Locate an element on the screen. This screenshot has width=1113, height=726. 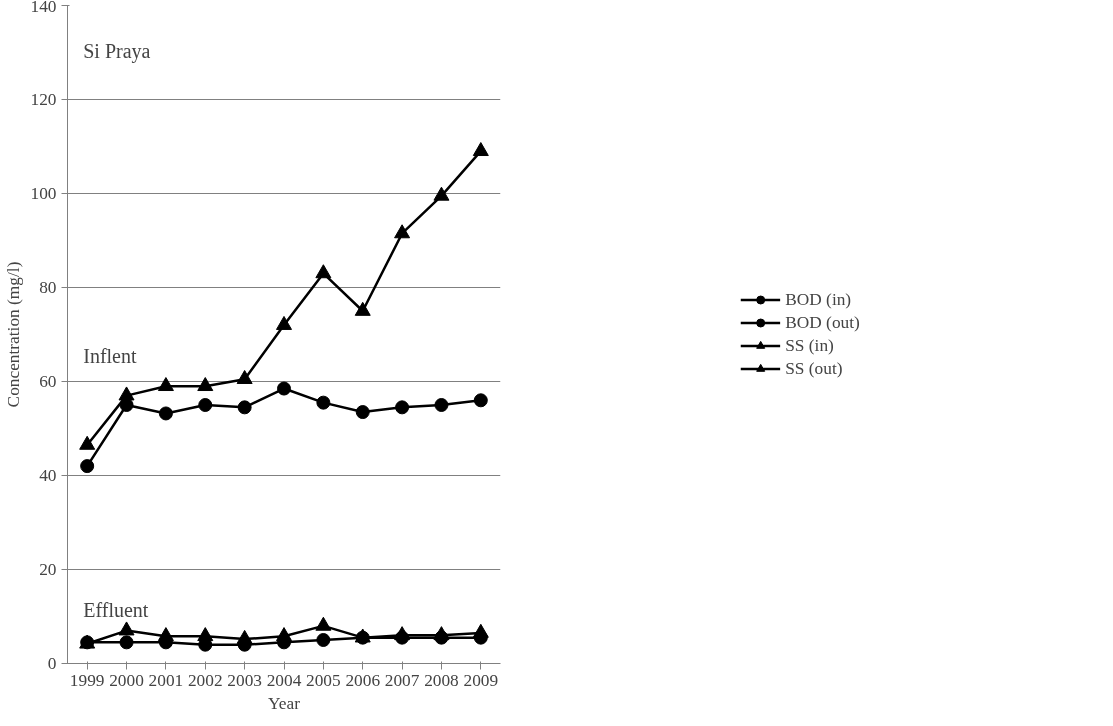
y-tick-label: 140 is located at coordinates (43, 8).